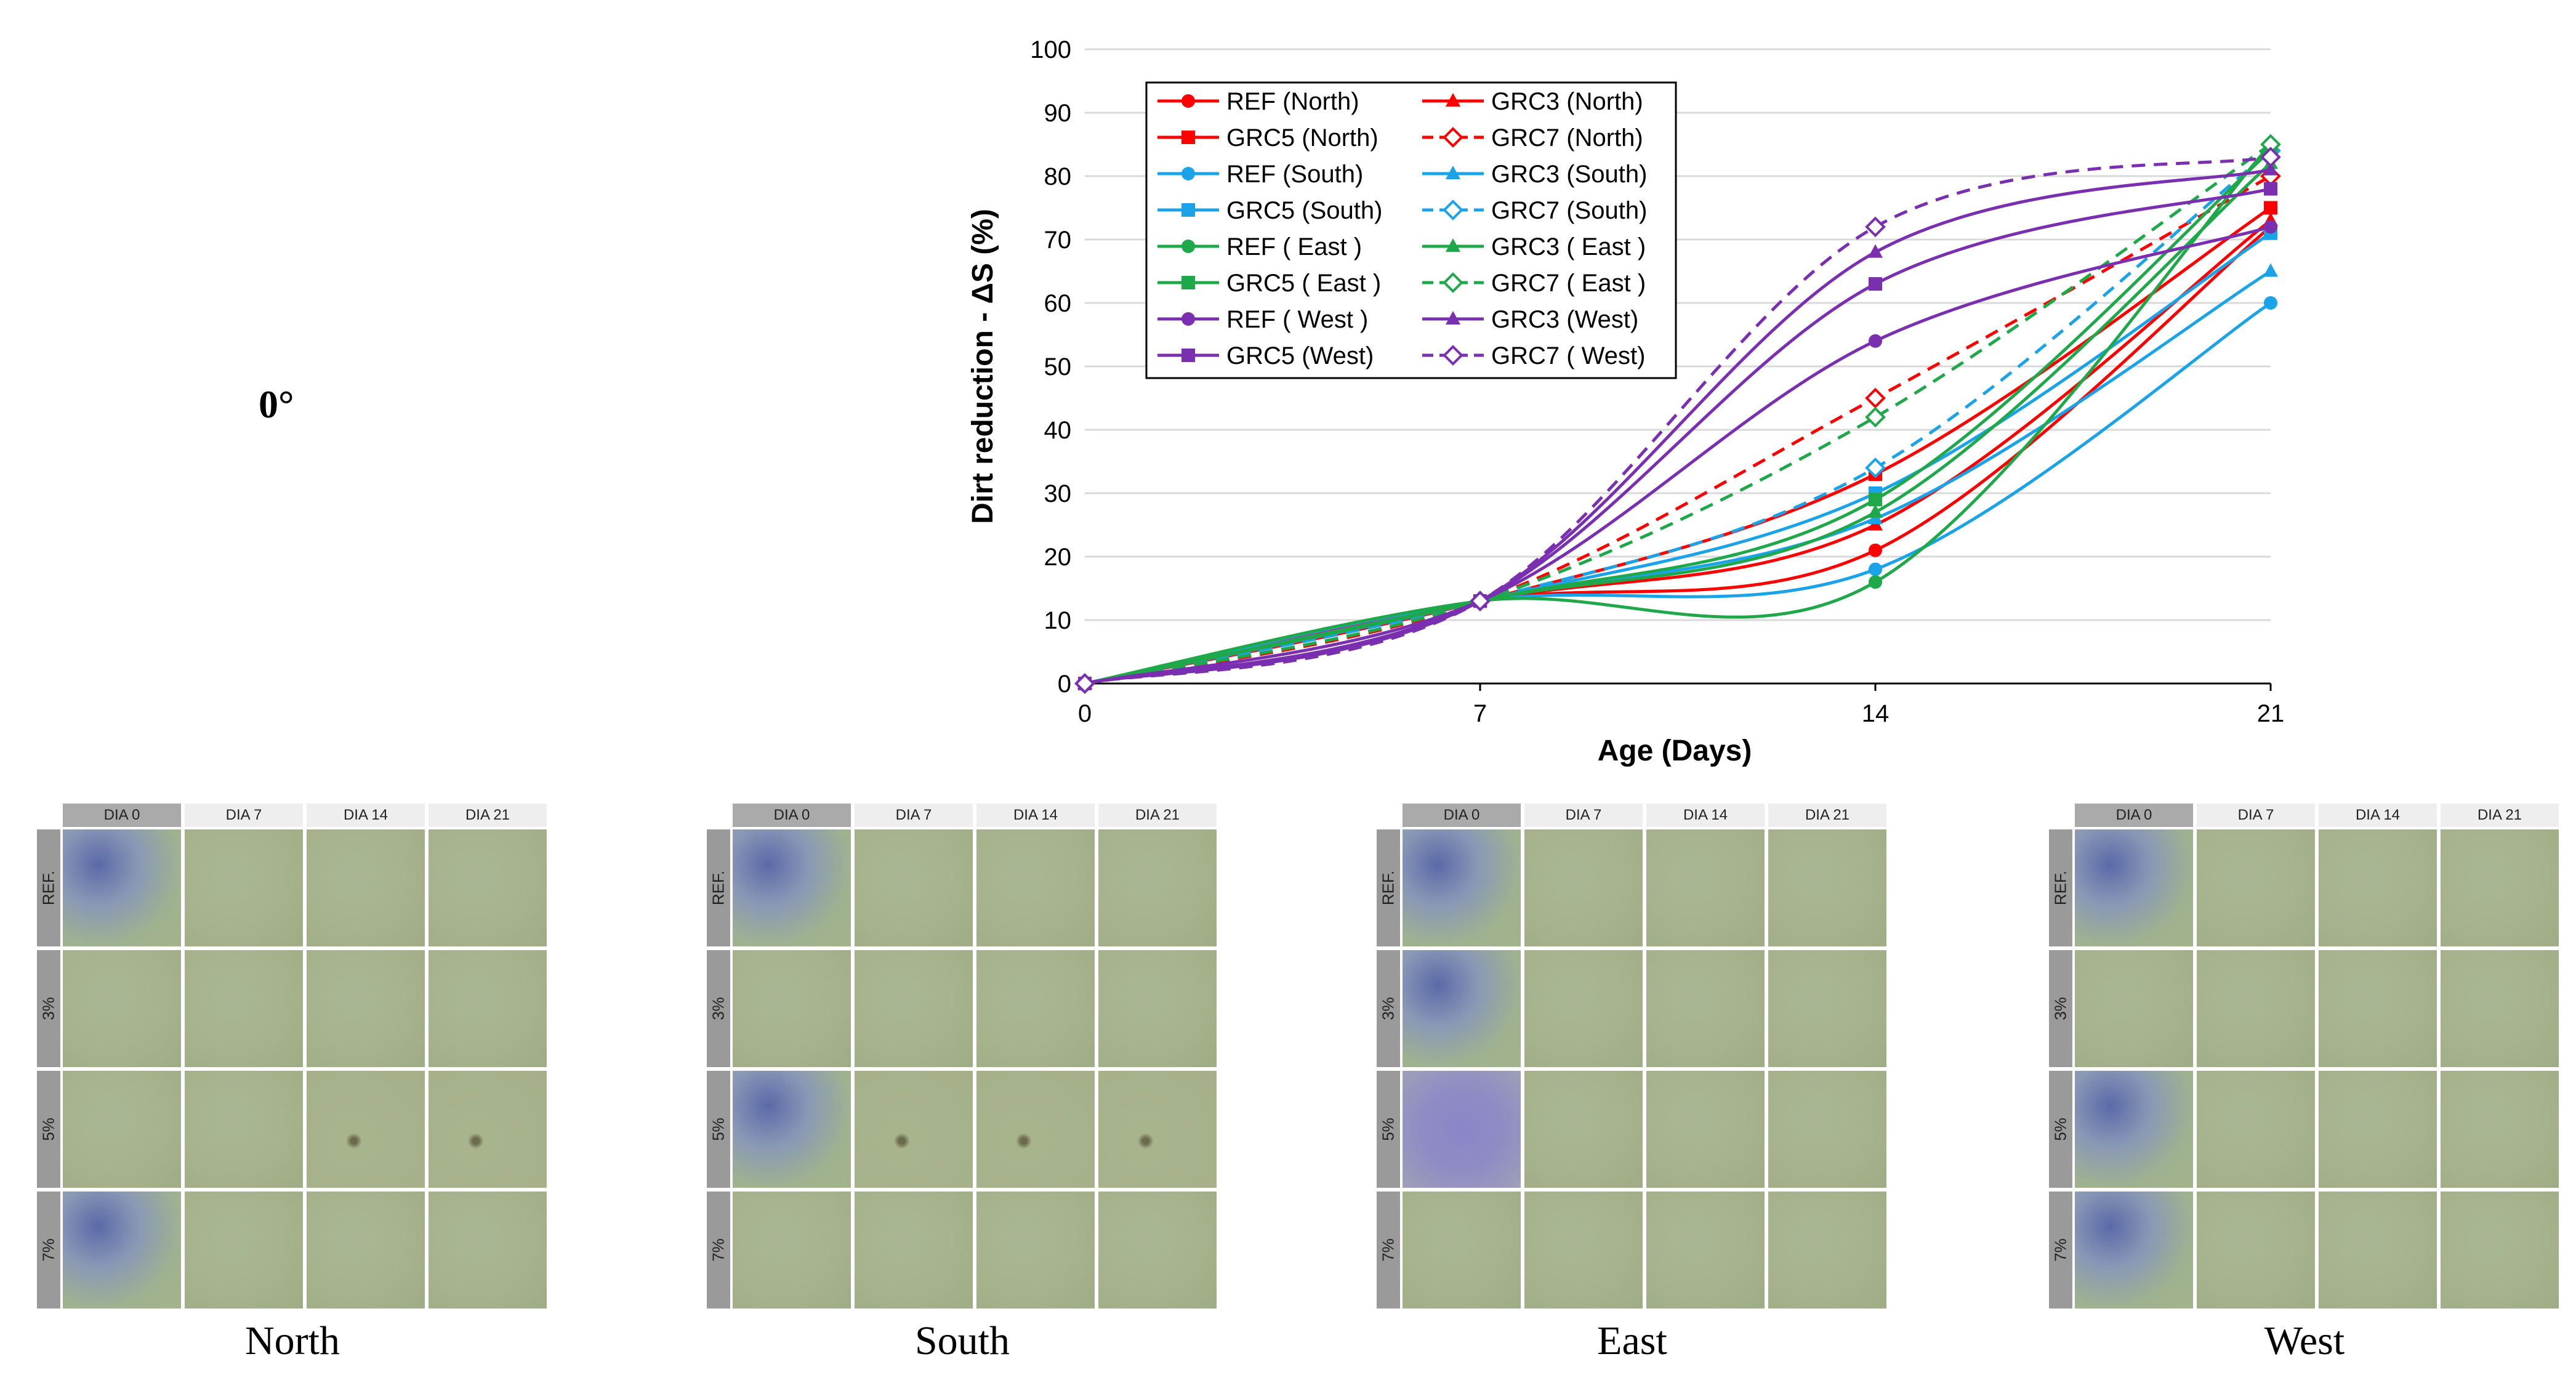 The image size is (2576, 1383). Describe the element at coordinates (292, 1059) in the screenshot. I see `photo-panel-north: DIA 0 DIA 7 DIA 14 DIA 21 REF. 3% 5% 7%` at that location.